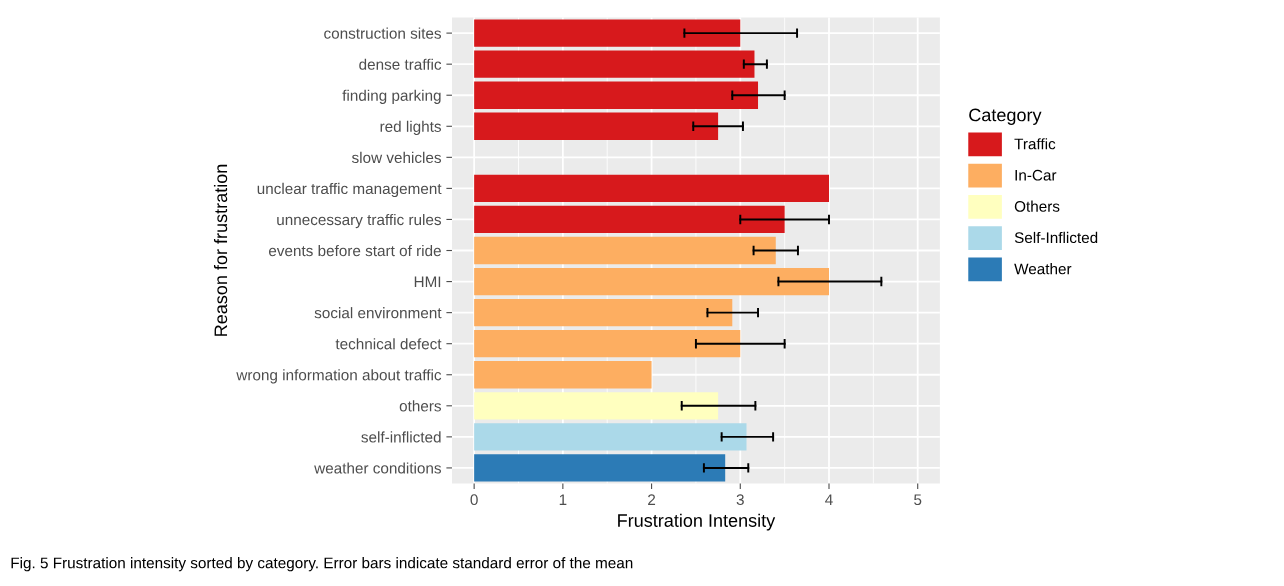 The image size is (1284, 586). What do you see at coordinates (1035, 144) in the screenshot?
I see `legend-label: Traffic` at bounding box center [1035, 144].